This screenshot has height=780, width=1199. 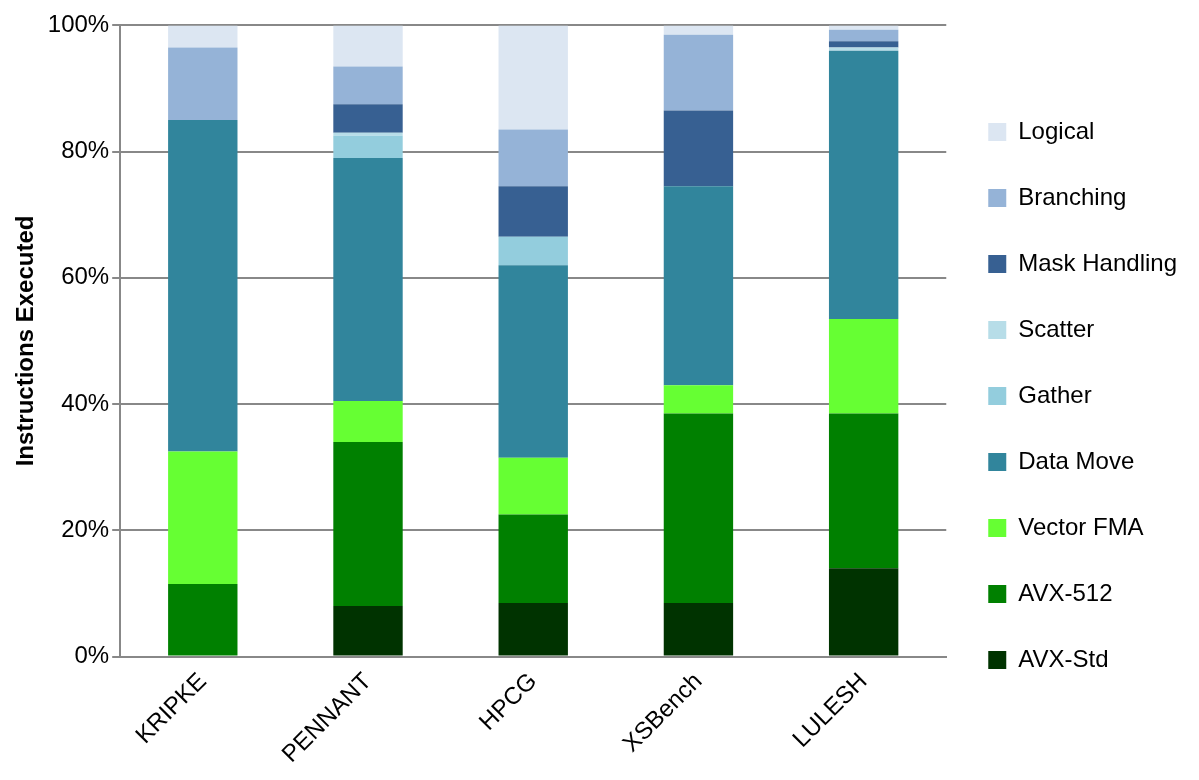 What do you see at coordinates (1063, 658) in the screenshot?
I see `legend-label: AVX-Std` at bounding box center [1063, 658].